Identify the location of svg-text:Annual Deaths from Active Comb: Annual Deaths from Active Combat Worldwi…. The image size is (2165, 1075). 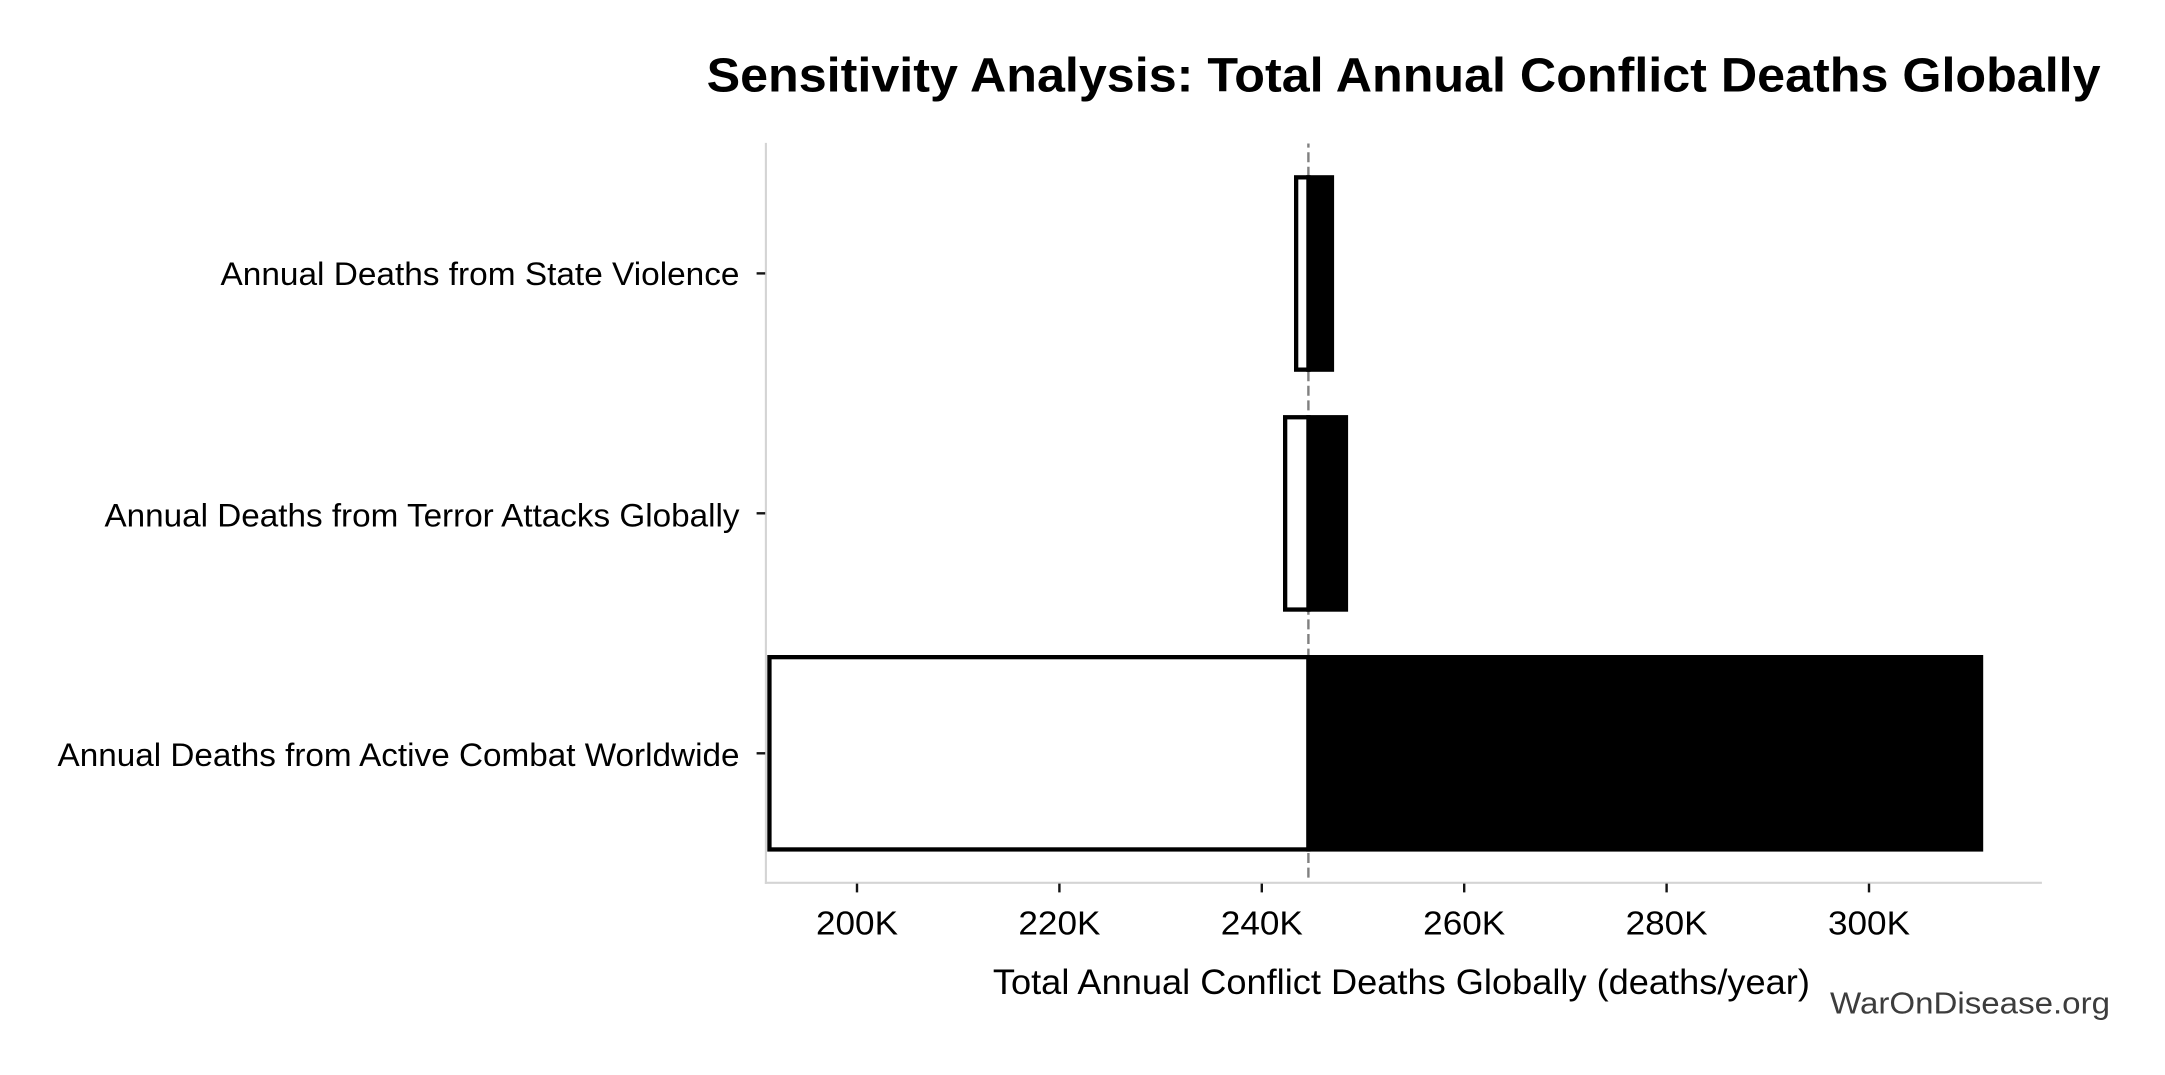
(399, 755).